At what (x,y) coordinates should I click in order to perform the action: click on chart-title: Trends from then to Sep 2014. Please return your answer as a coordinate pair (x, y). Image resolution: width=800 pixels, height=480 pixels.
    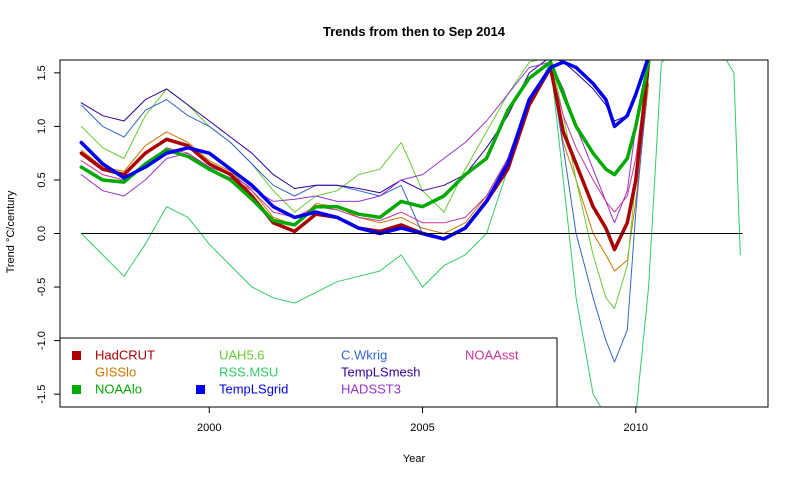
    Looking at the image, I should click on (414, 31).